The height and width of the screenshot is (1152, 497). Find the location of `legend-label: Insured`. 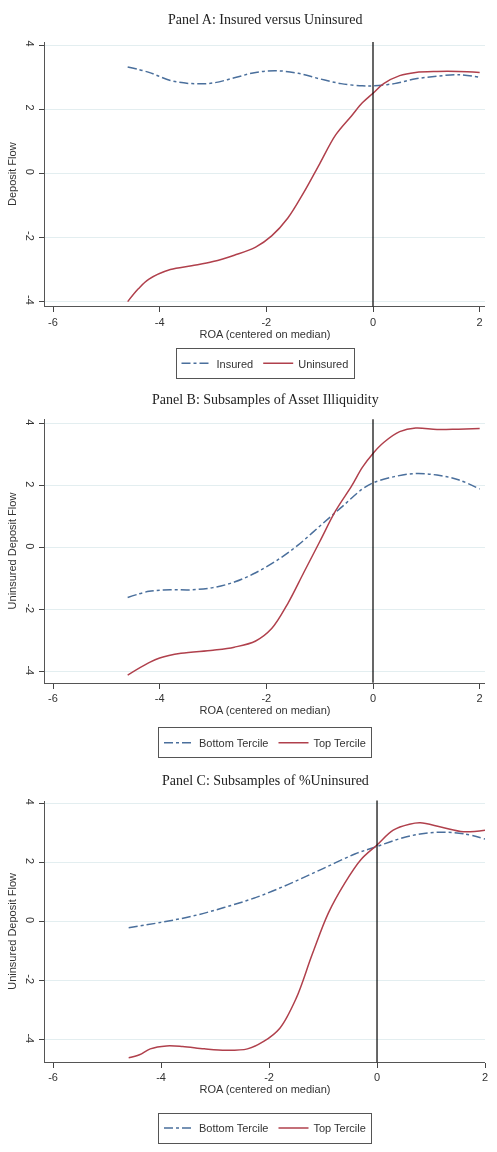

legend-label: Insured is located at coordinates (235, 363).